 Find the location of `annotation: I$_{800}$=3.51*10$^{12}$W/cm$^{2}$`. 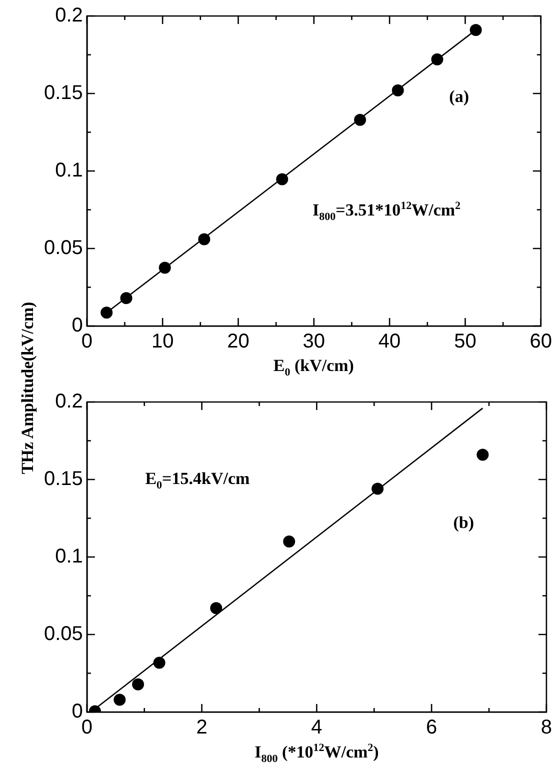

annotation: I$_{800}$=3.51*10$^{12}$W/cm$^{2}$ is located at coordinates (386, 211).